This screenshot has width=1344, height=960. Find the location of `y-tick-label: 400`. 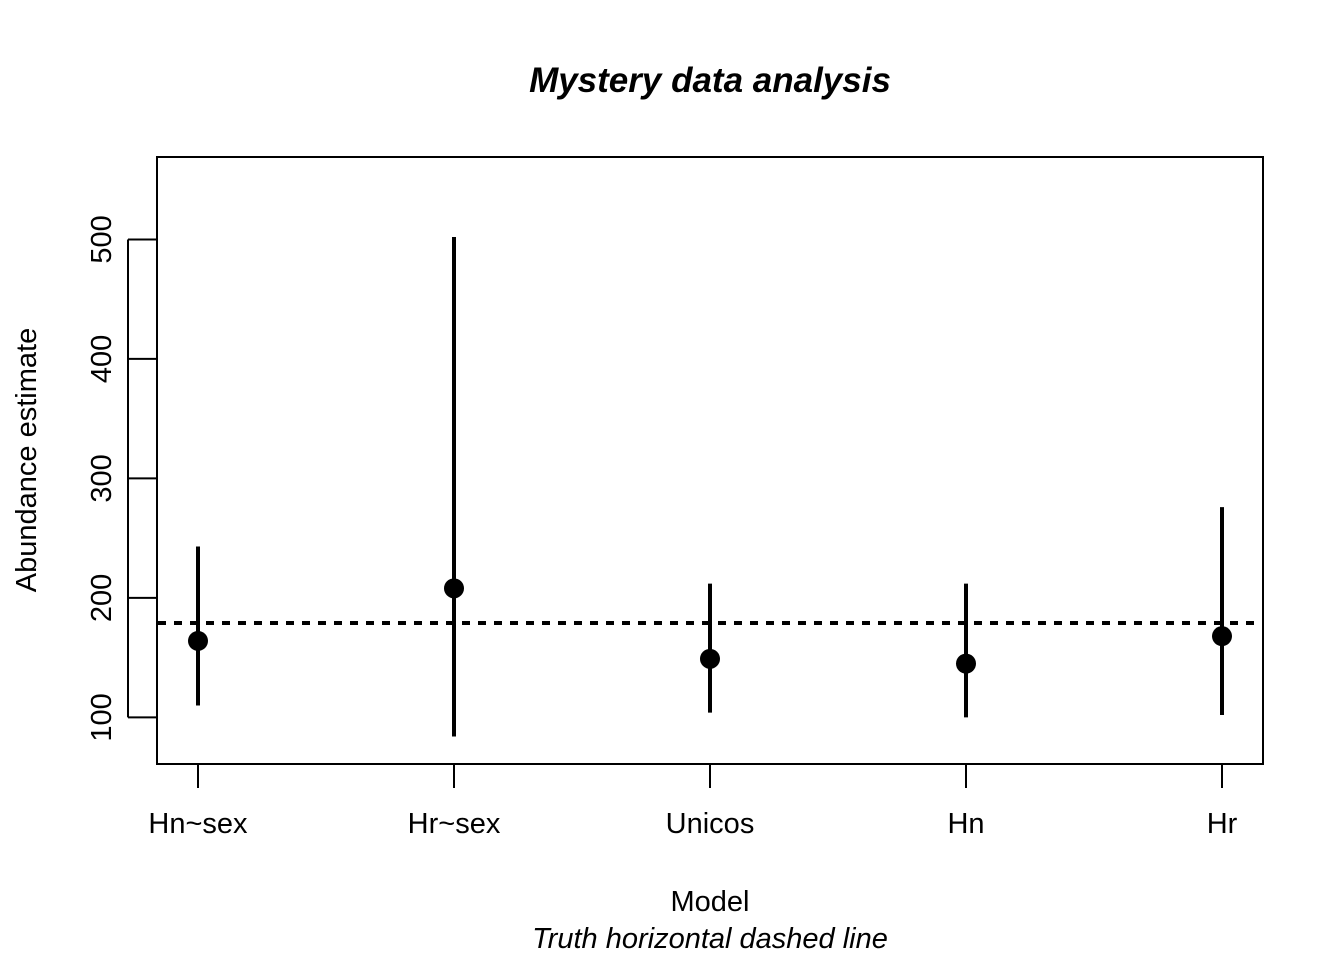

y-tick-label: 400 is located at coordinates (102, 359).